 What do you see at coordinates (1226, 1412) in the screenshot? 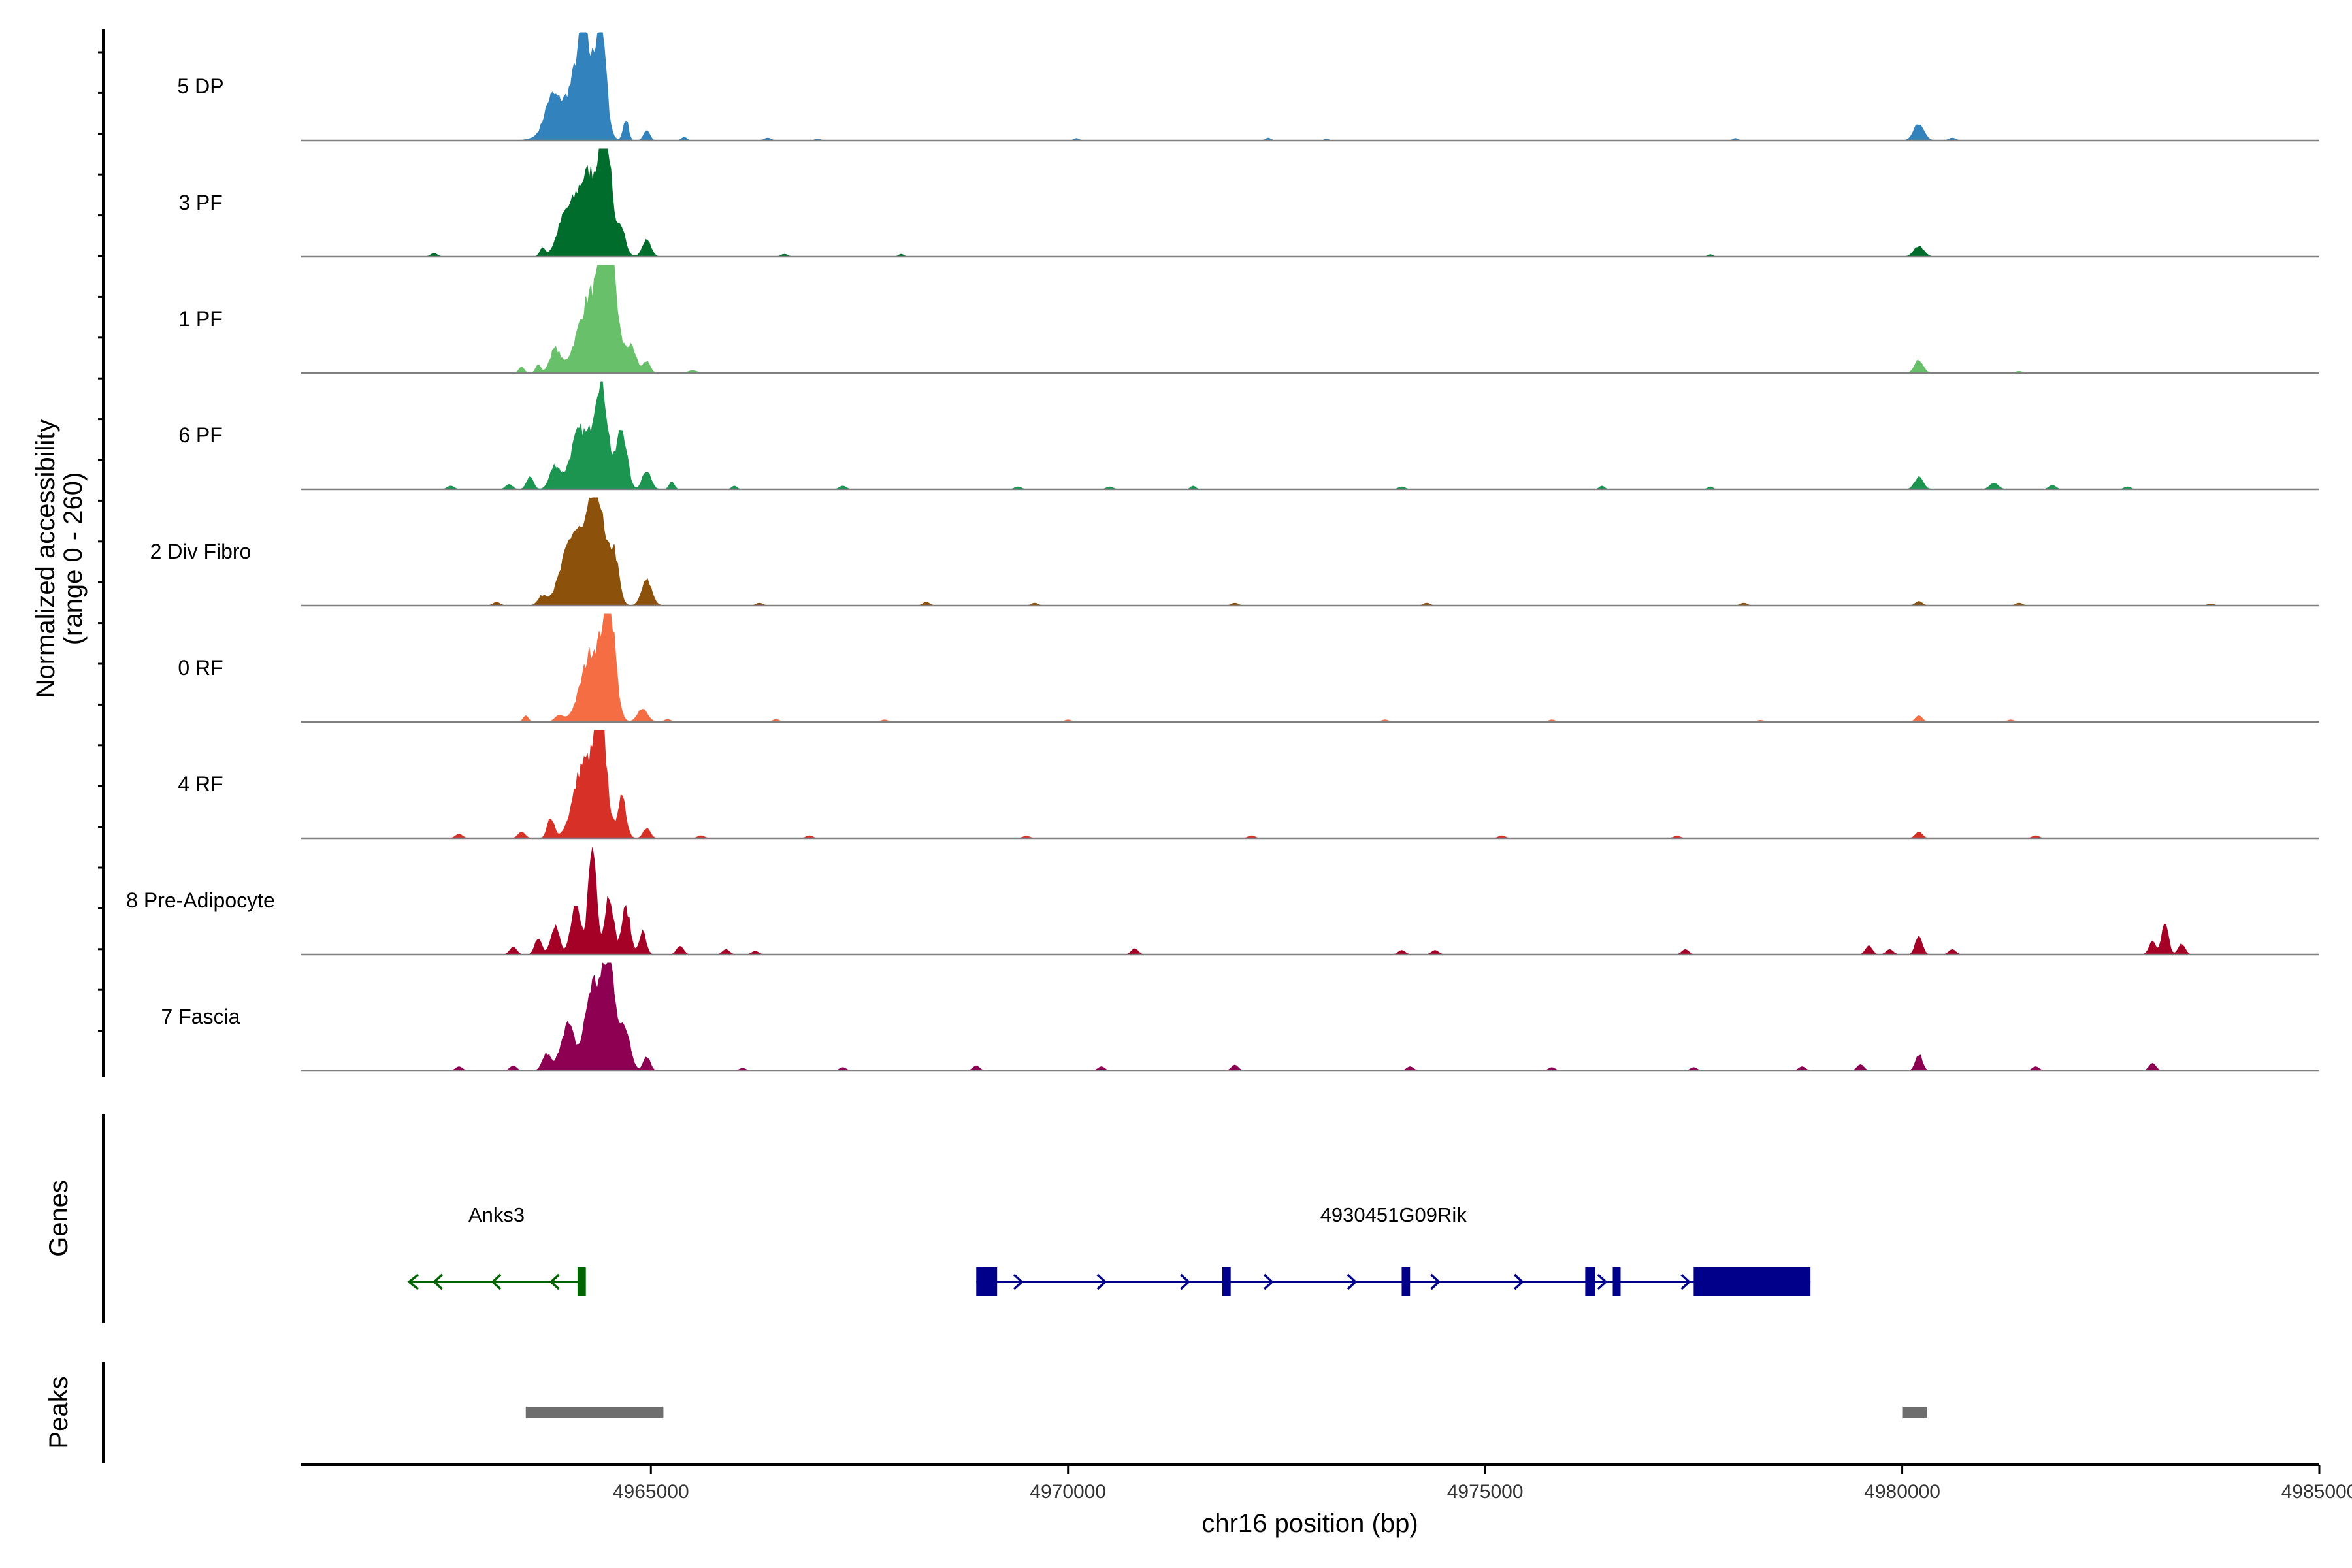
I see `peak-regions` at bounding box center [1226, 1412].